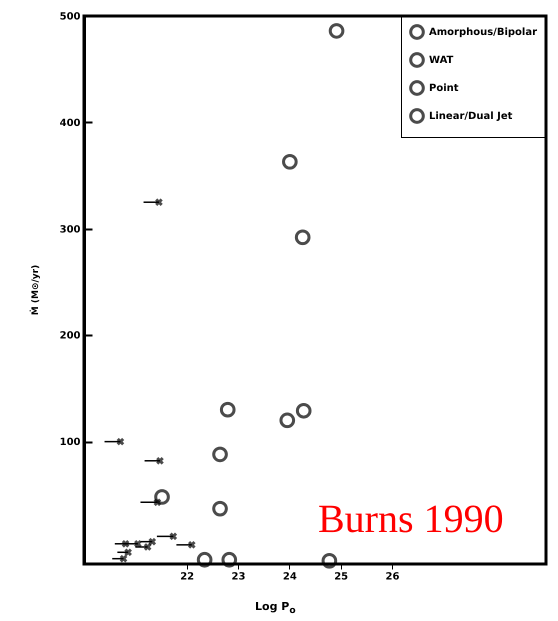 The image size is (558, 621). Describe the element at coordinates (70, 230) in the screenshot. I see `y-tick-label: 300` at that location.